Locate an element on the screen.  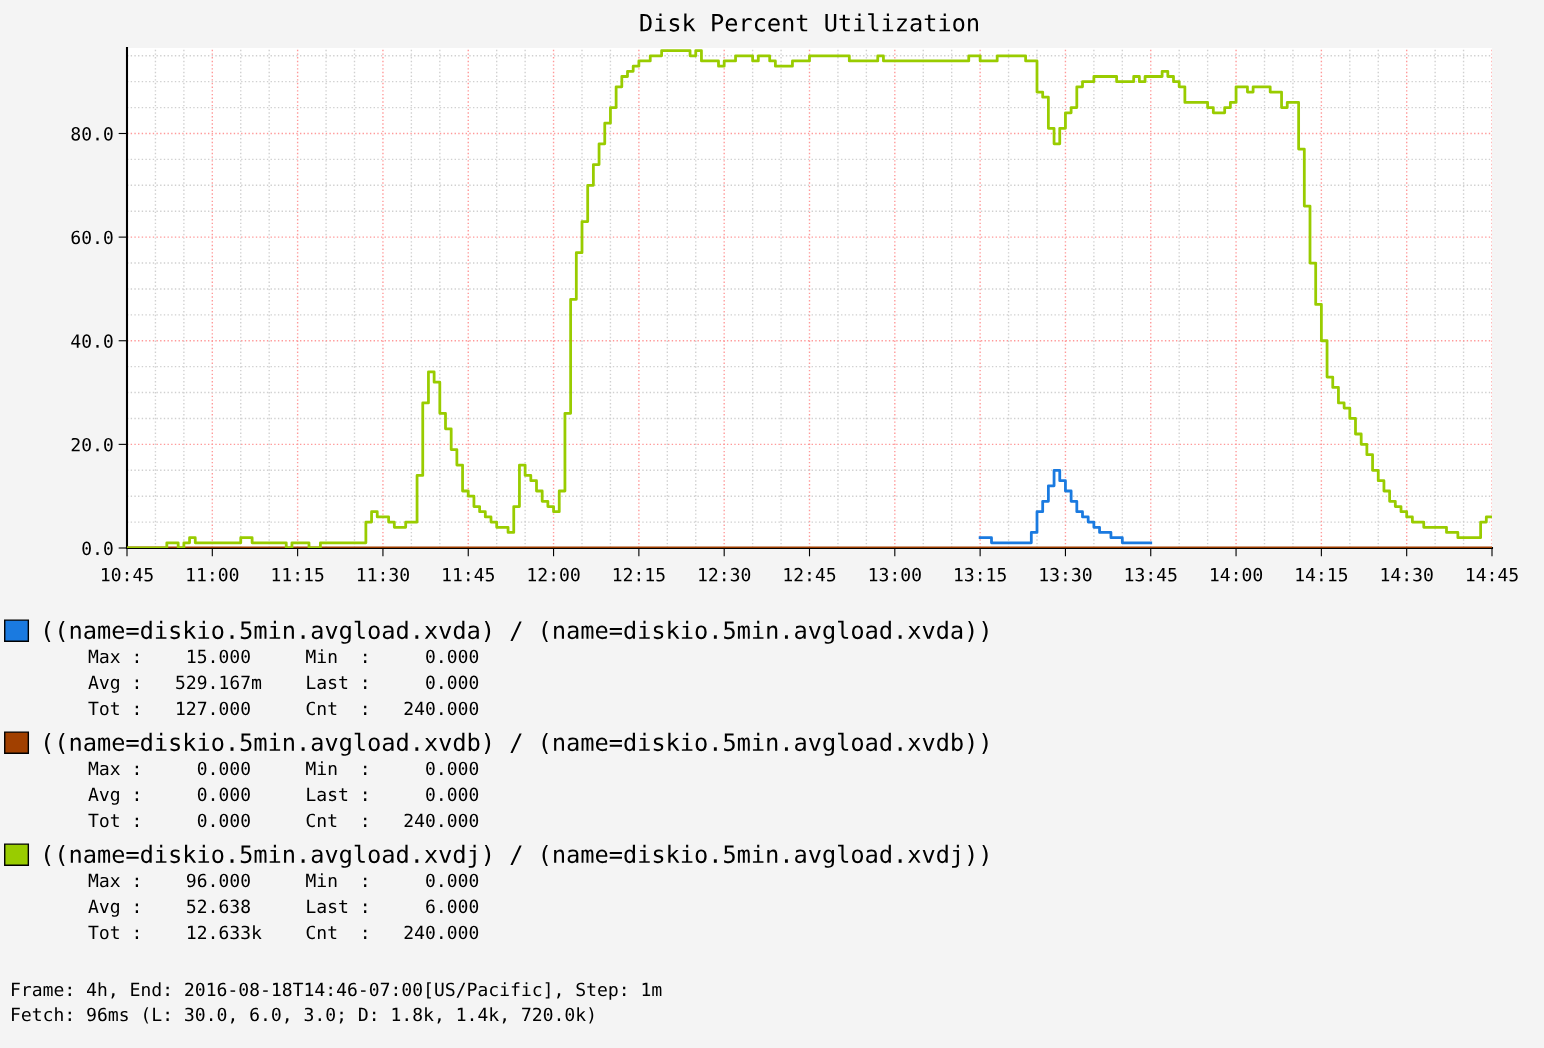
y-tick-label: 40.0 is located at coordinates (92, 341).